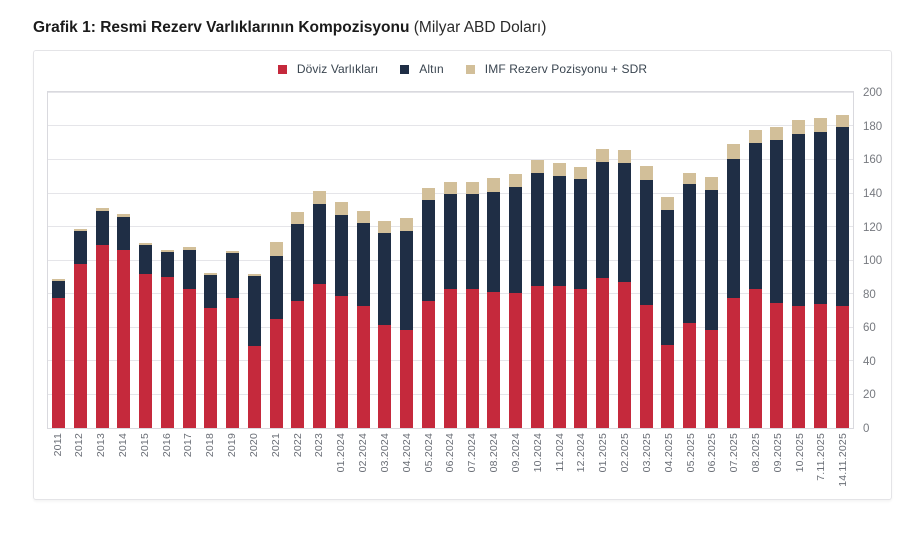  What do you see at coordinates (712, 453) in the screenshot?
I see `x-tick-label: 06.2025` at bounding box center [712, 453].